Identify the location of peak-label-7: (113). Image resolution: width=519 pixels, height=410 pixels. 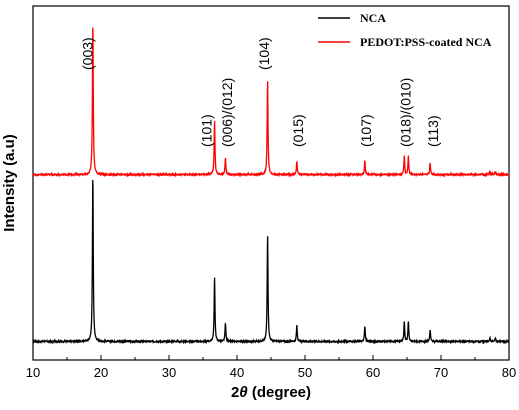
(433, 131).